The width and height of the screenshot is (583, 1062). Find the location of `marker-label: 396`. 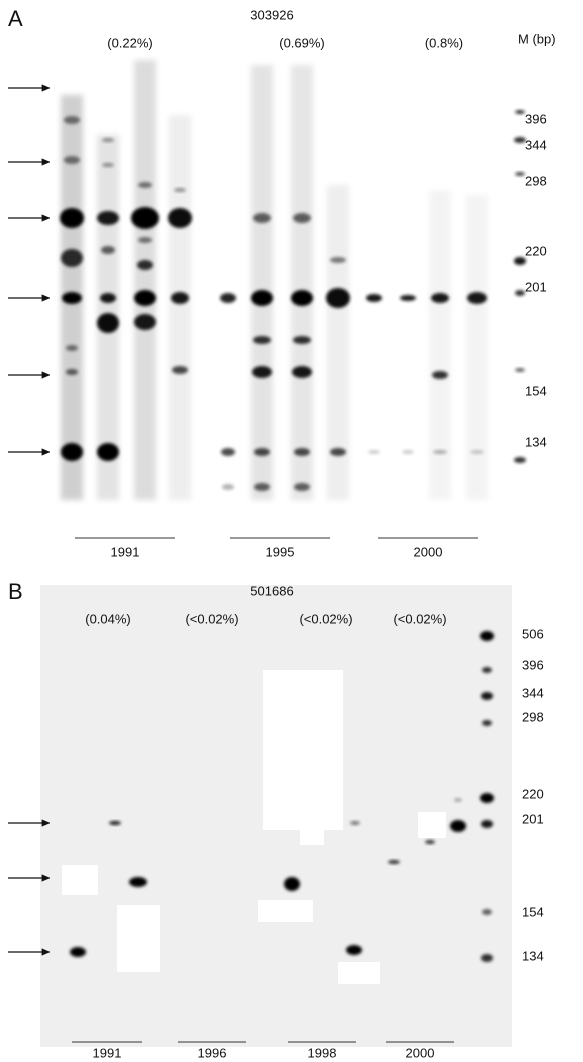

marker-label: 396 is located at coordinates (536, 118).